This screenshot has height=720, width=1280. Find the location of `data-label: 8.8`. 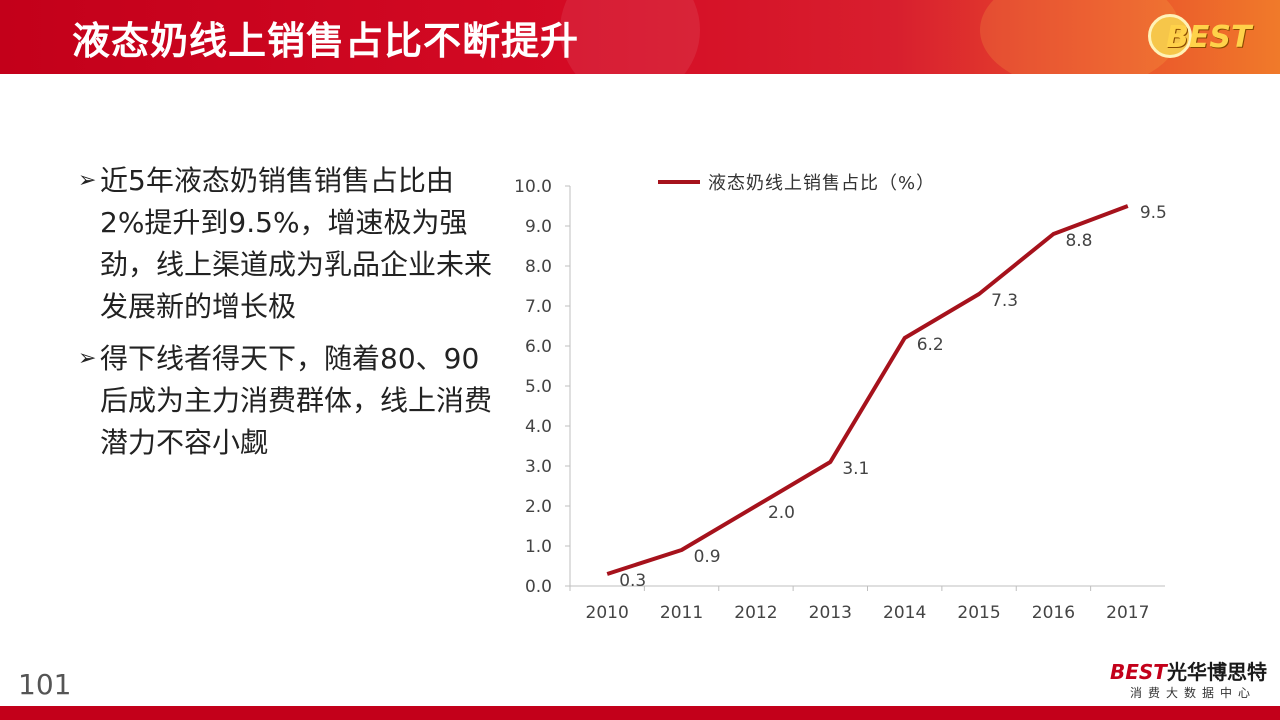

data-label: 8.8 is located at coordinates (1078, 241).